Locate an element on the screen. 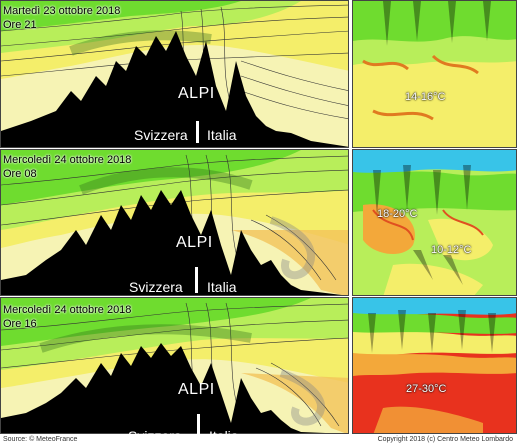  map-2-temp-2: 10-12°C is located at coordinates (451, 250).